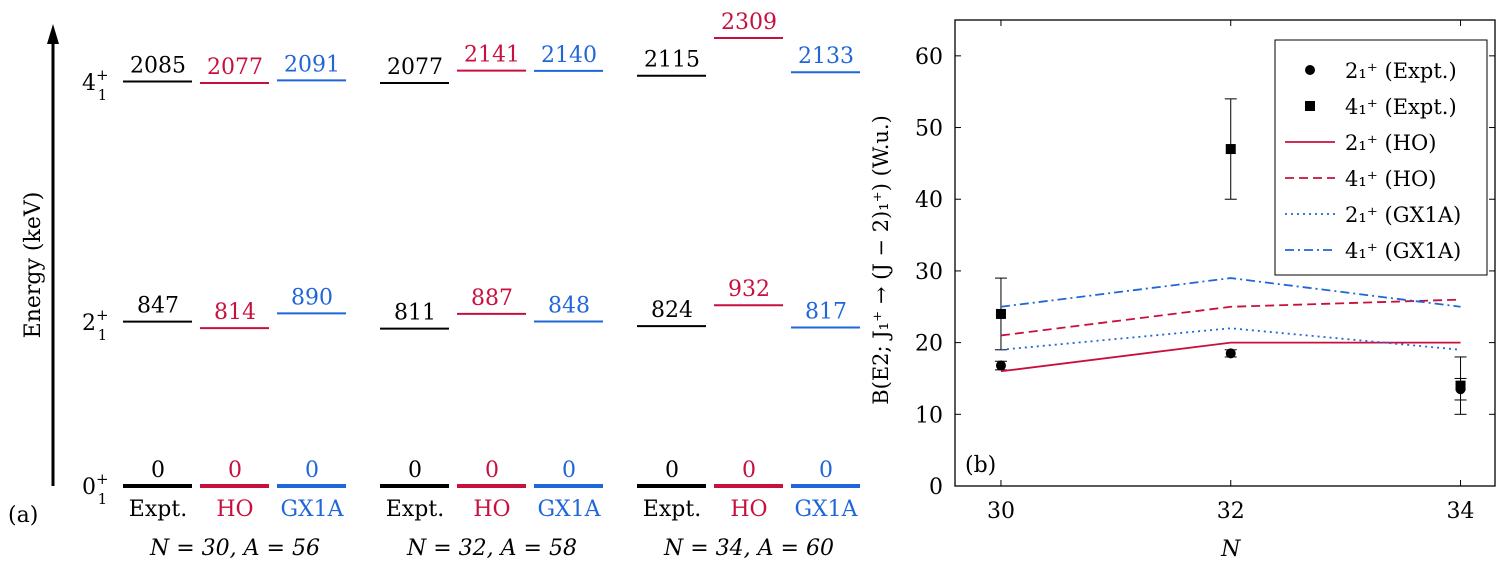 Image resolution: width=1505 pixels, height=570 pixels. I want to click on state-label: 0+ 1, so click(95, 489).